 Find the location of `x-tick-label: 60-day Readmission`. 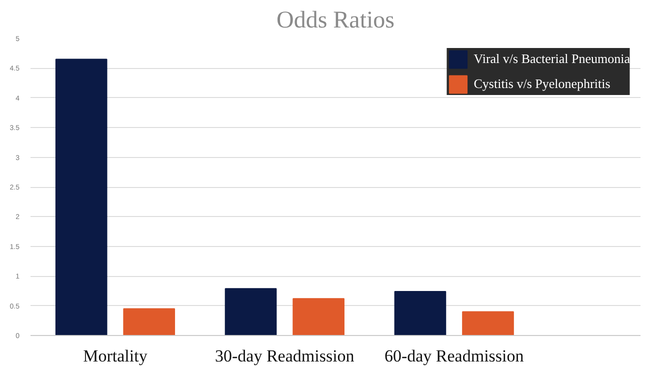

x-tick-label: 60-day Readmission is located at coordinates (454, 356).